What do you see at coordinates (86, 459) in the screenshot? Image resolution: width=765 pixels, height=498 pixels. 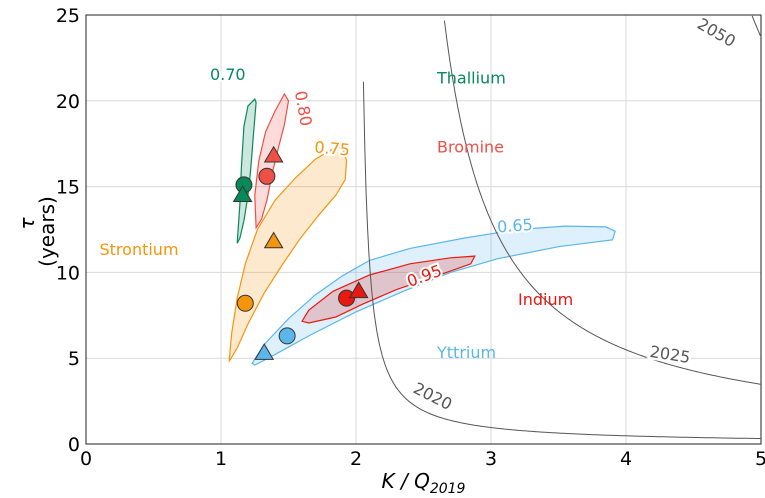 I see `x-tick-label: 0` at bounding box center [86, 459].